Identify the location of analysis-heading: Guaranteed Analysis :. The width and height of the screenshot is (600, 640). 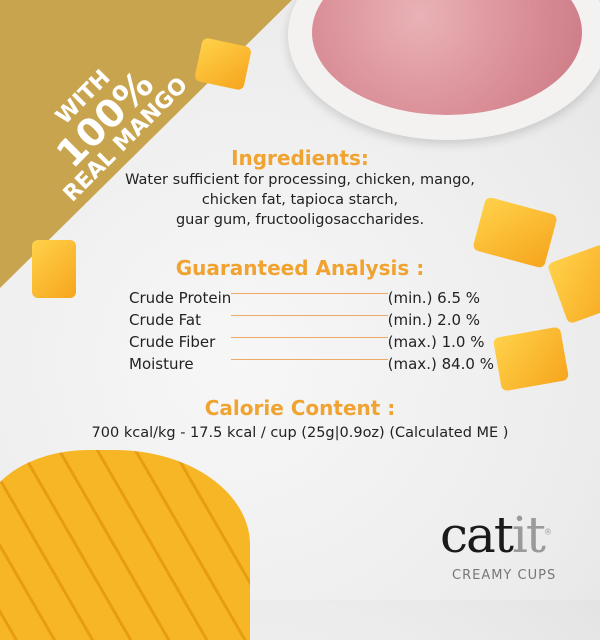
(300, 268).